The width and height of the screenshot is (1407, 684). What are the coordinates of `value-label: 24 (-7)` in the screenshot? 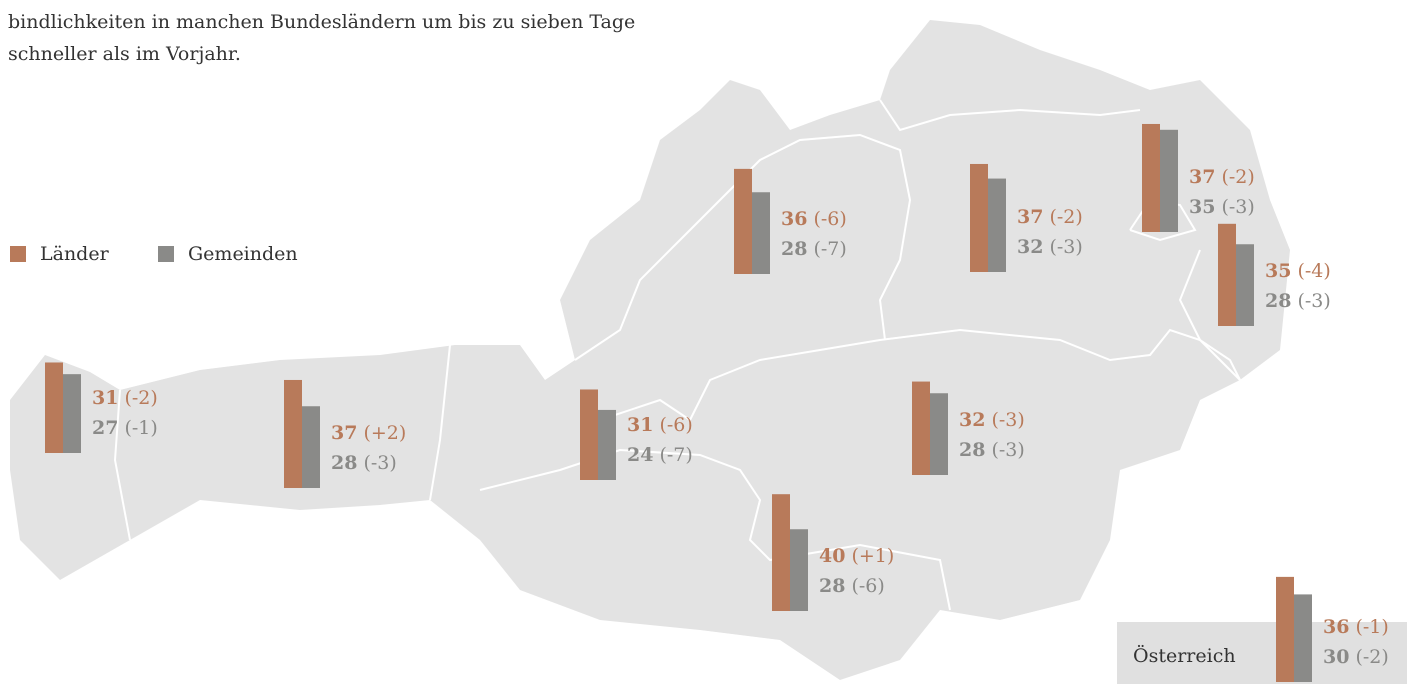 It's located at (660, 455).